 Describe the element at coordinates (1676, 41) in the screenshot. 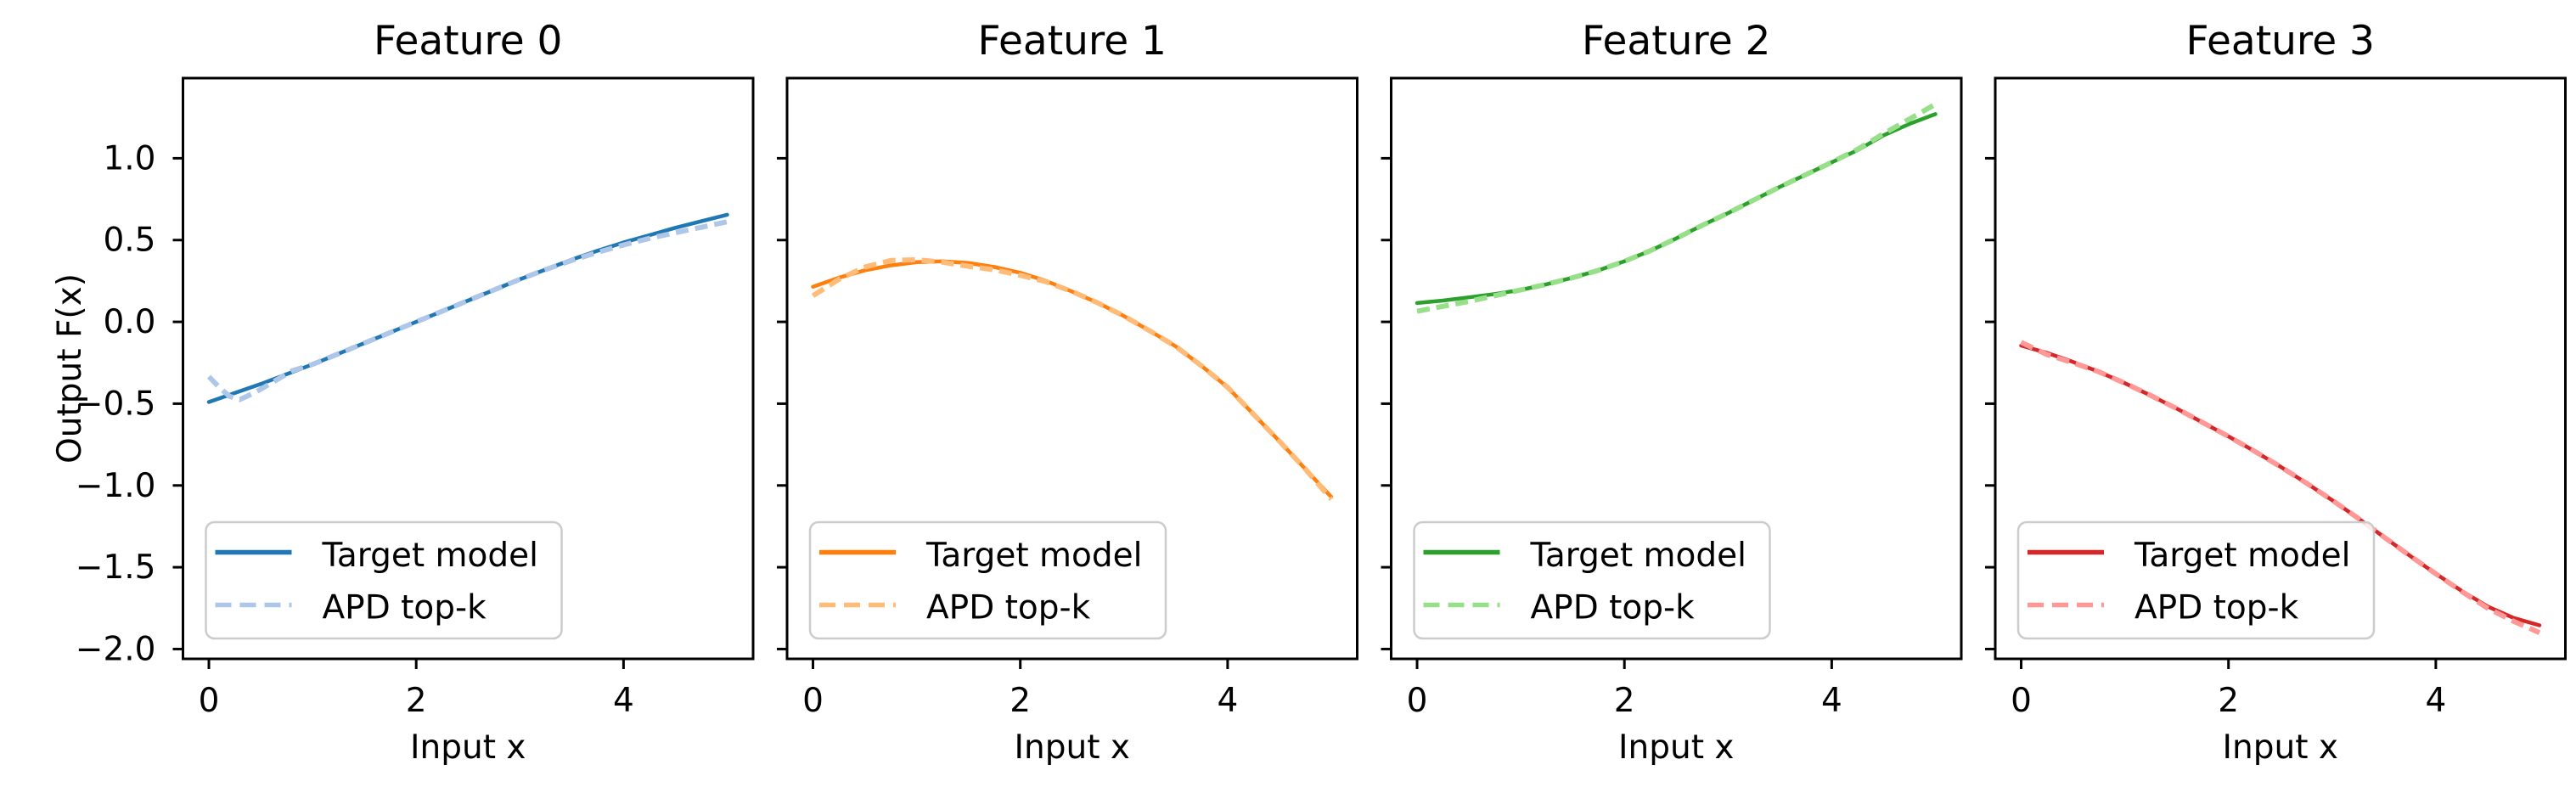

I see `subplot-title: Feature 2` at that location.